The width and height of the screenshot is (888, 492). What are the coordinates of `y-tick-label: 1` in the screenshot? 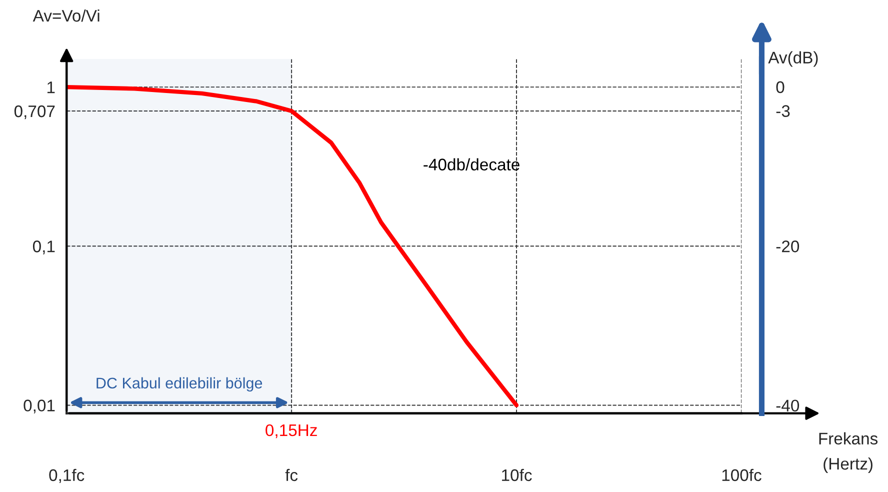 It's located at (51, 88).